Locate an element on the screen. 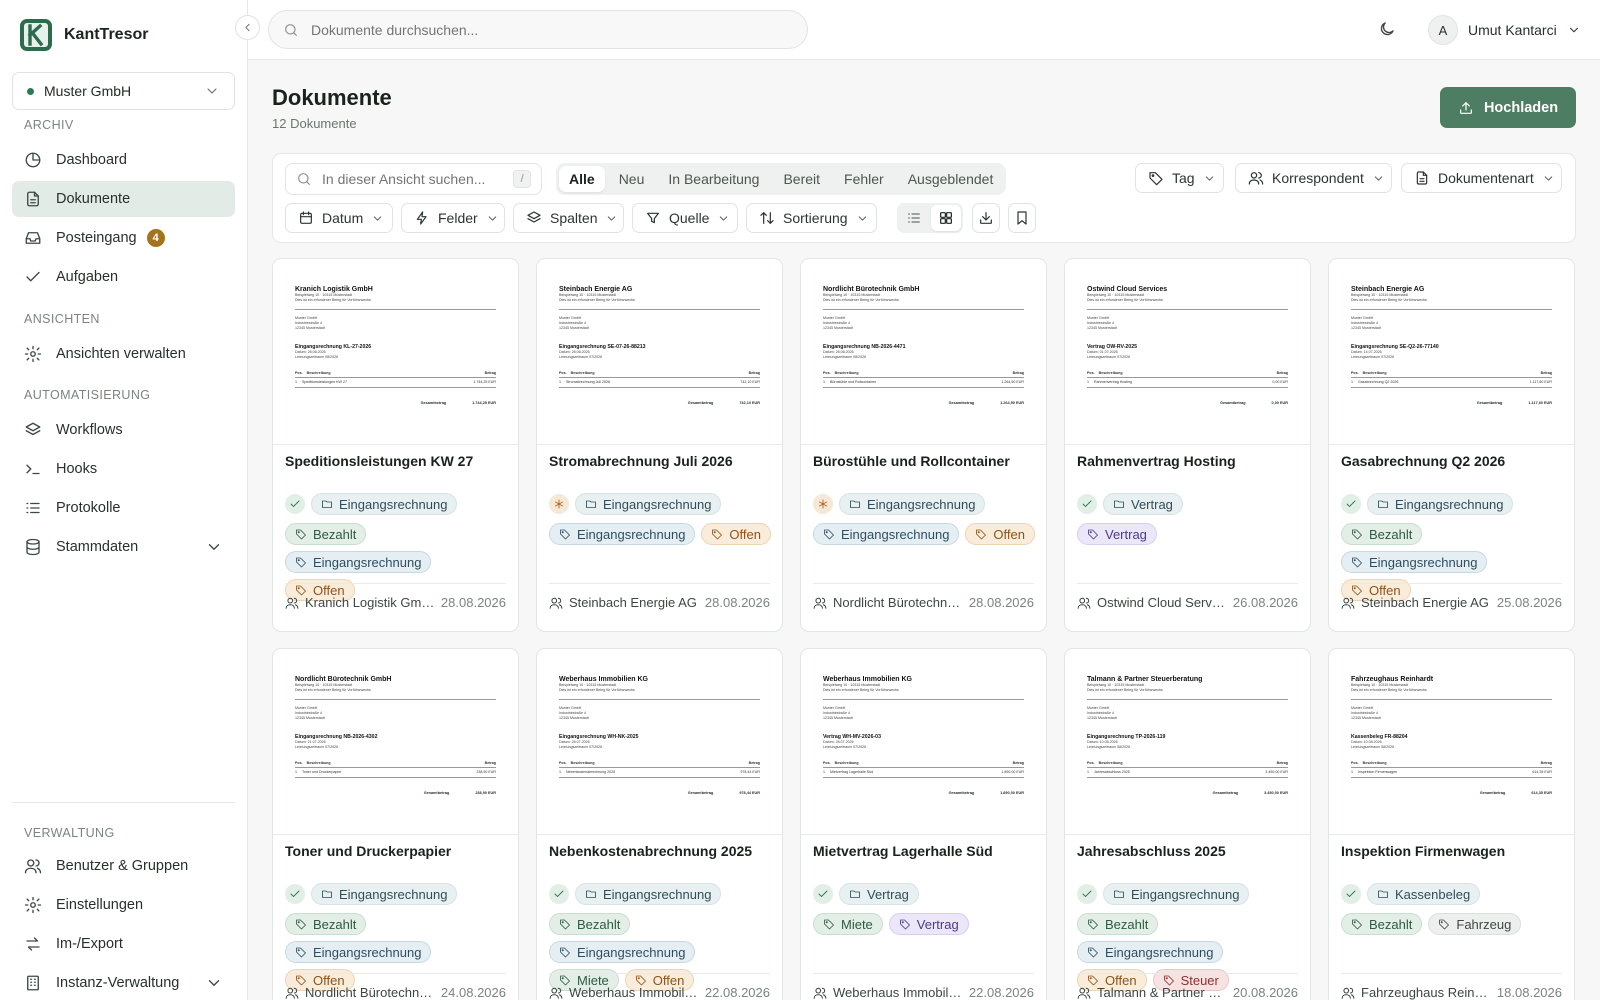 This screenshot has height=1000, width=1600. document-title: Mietvertrag Lagerhalle Süd is located at coordinates (903, 851).